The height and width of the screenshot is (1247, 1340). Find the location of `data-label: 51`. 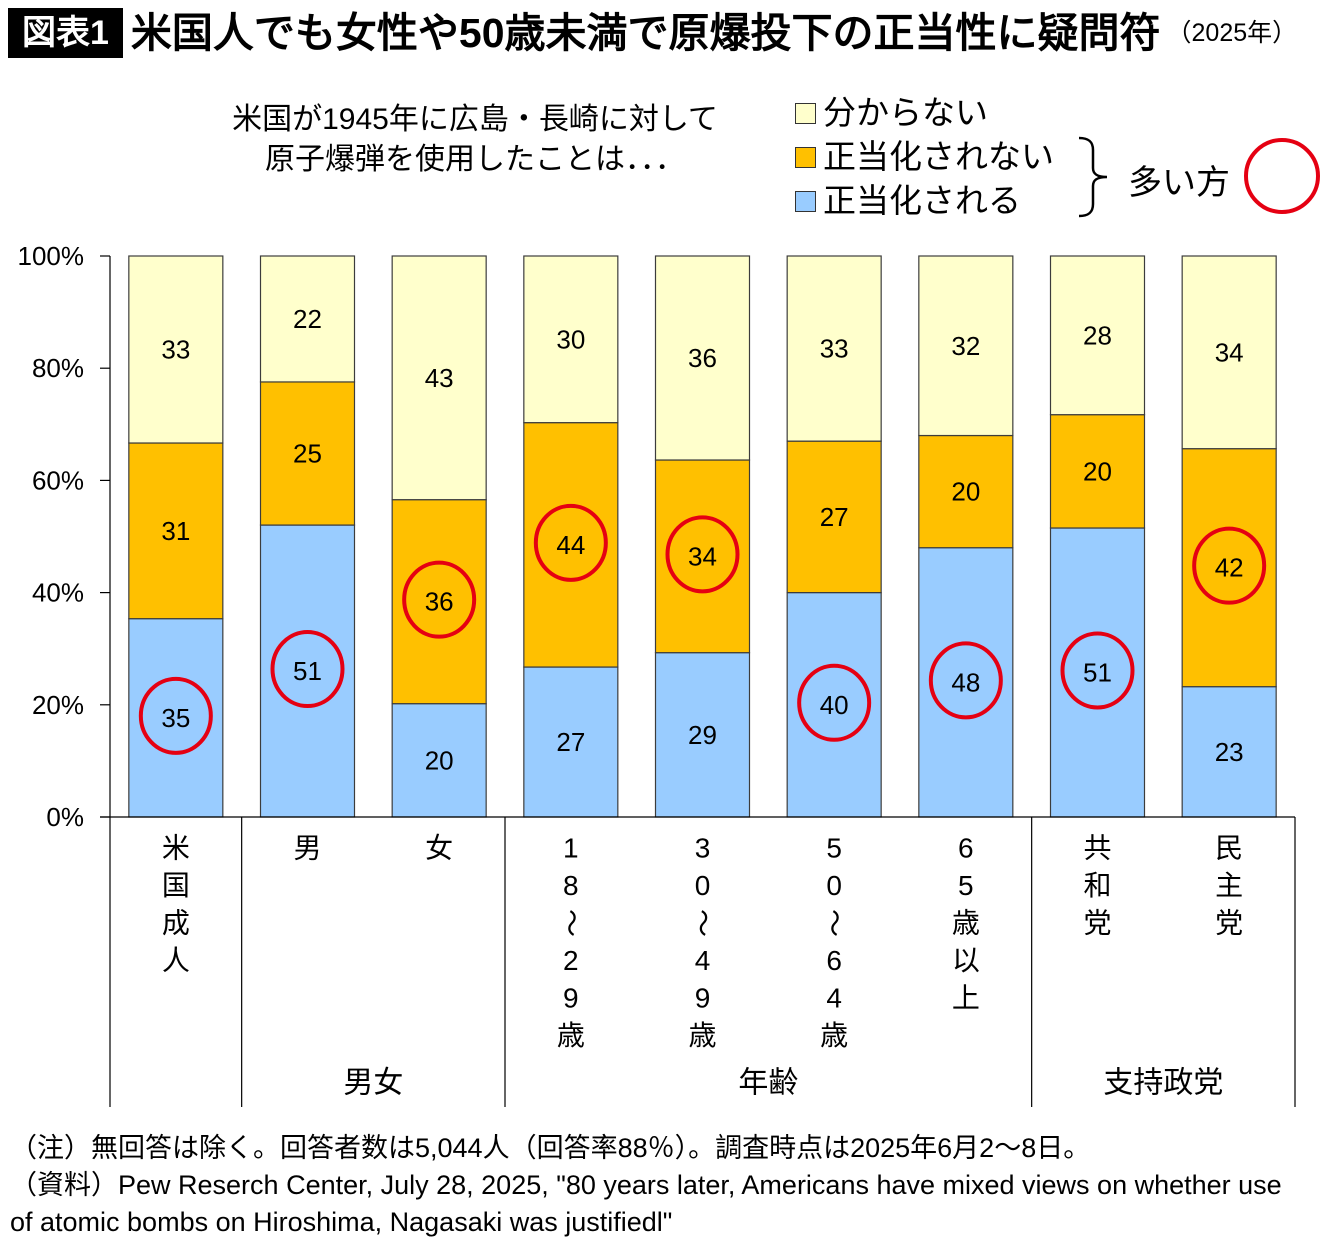

data-label: 51 is located at coordinates (1097, 673).